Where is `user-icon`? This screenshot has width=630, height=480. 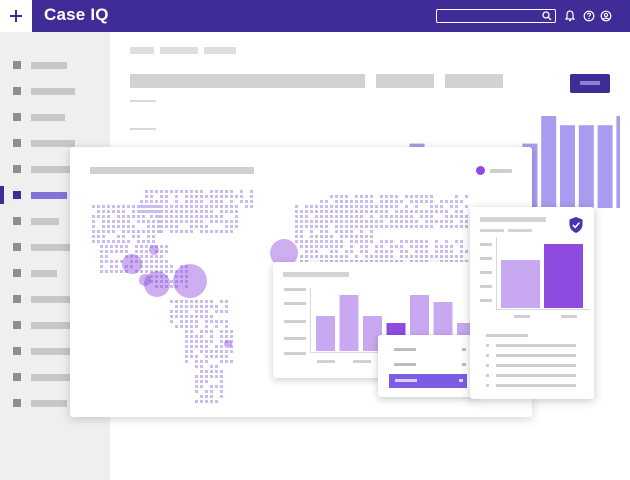 user-icon is located at coordinates (606, 16).